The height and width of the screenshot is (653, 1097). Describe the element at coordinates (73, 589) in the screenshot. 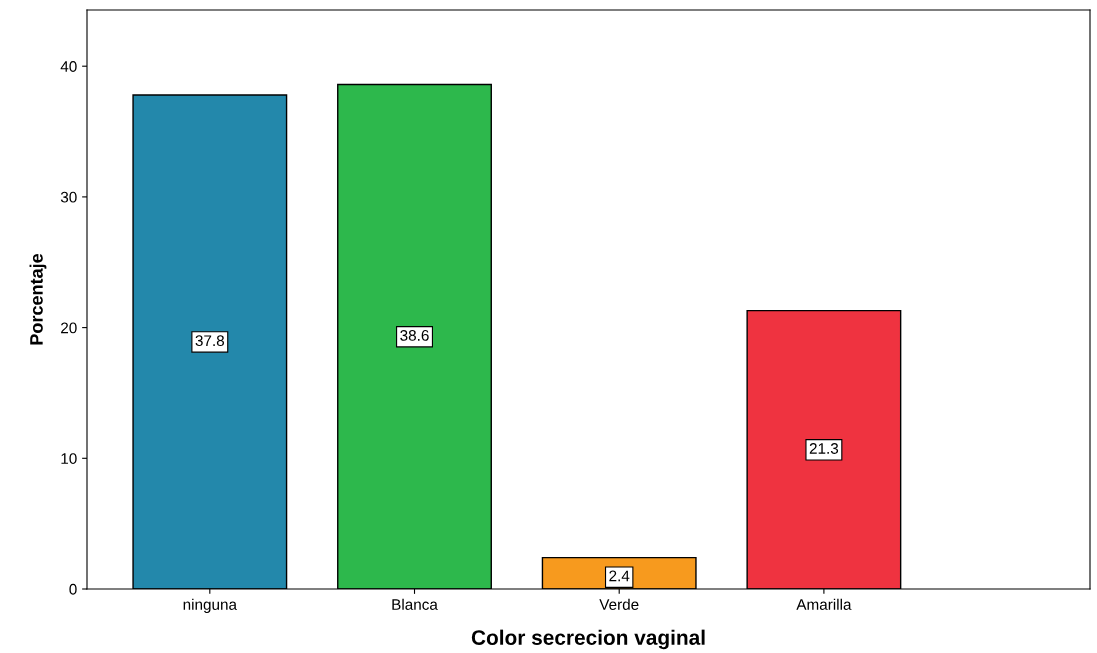

I see `y-tick-label: 0` at that location.